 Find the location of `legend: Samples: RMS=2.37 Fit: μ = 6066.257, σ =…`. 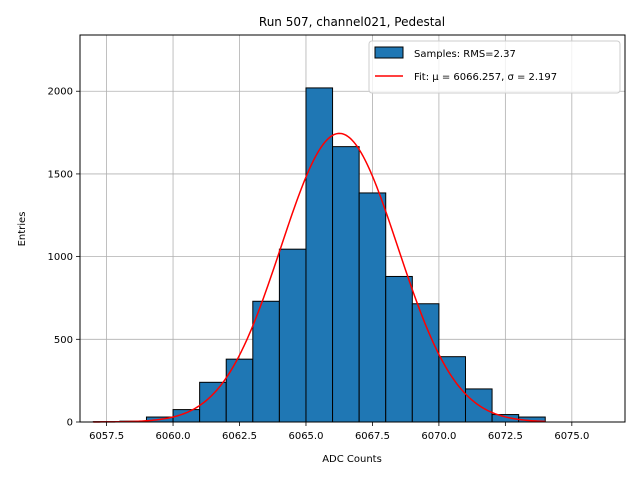

legend: Samples: RMS=2.37 Fit: μ = 6066.257, σ =… is located at coordinates (494, 67).